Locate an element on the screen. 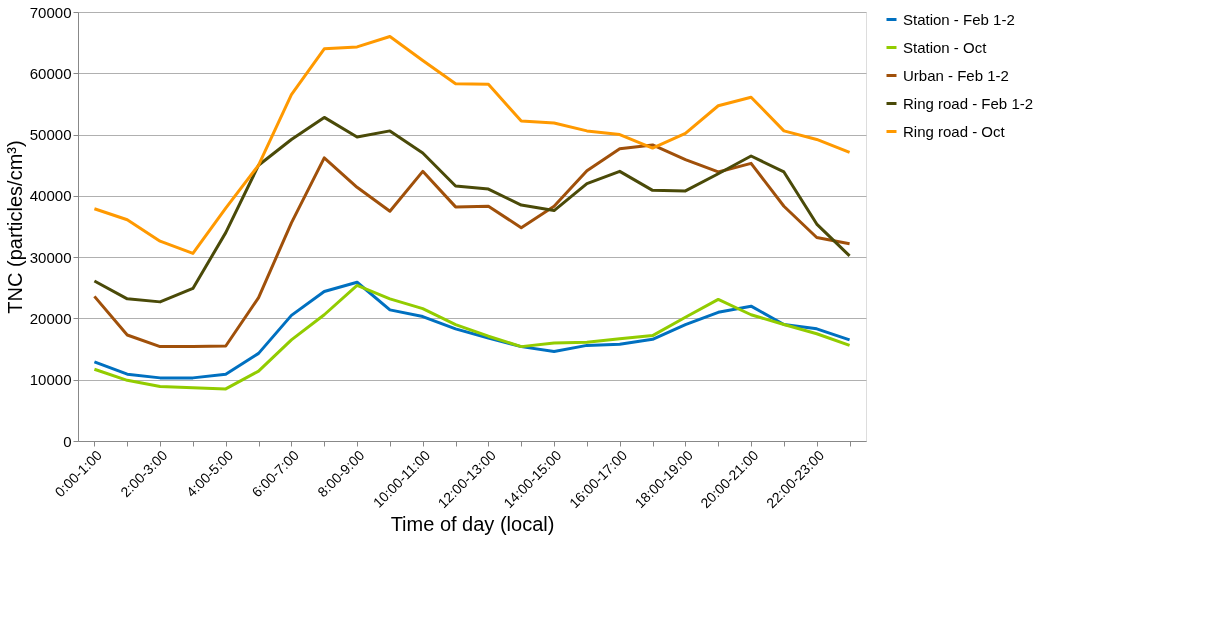 The height and width of the screenshot is (631, 1215). x-axis-title: Time of day (local) is located at coordinates (472, 524).